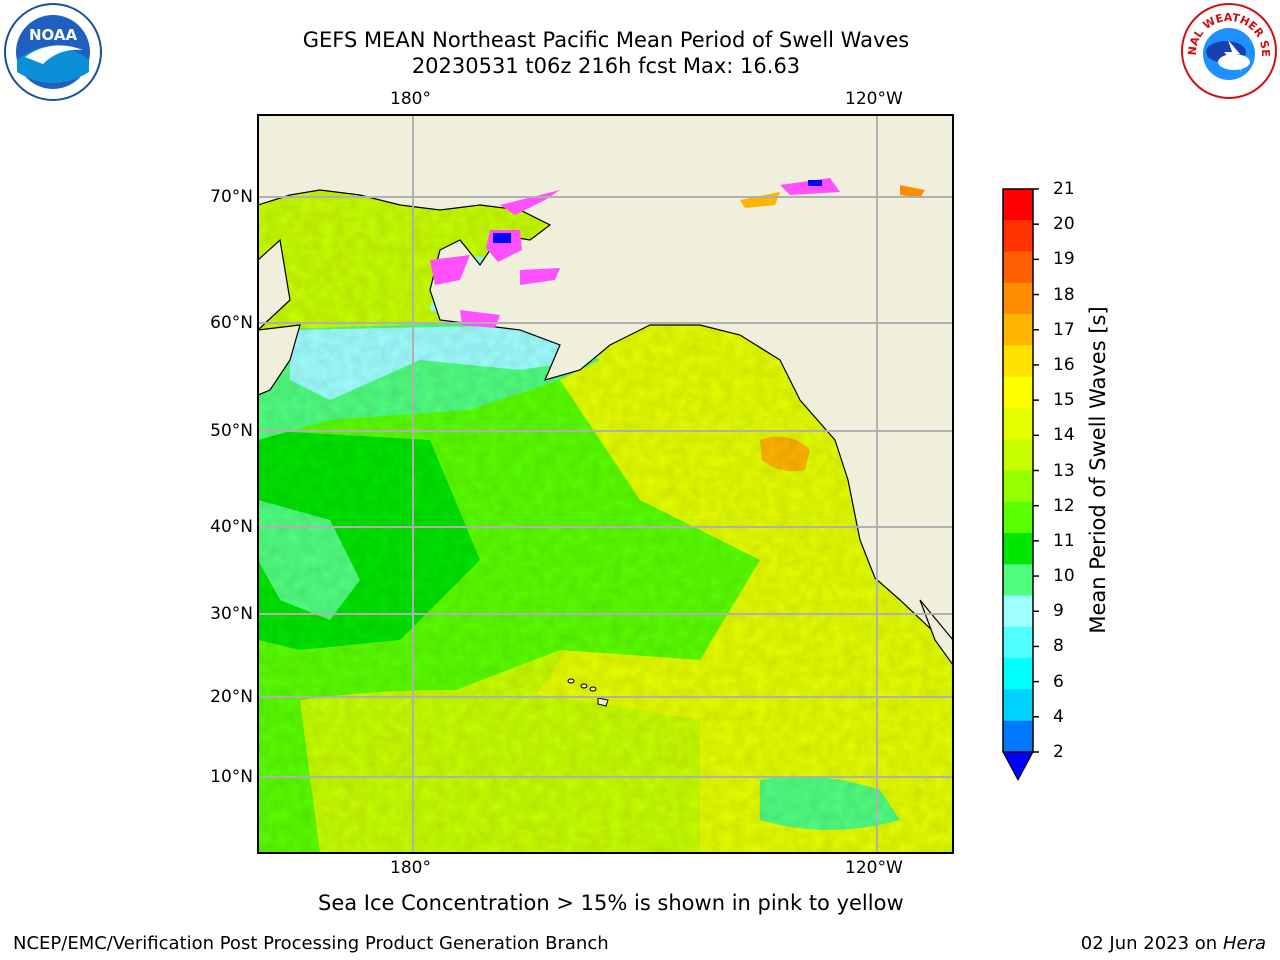 The image size is (1280, 960). I want to click on lon-label-bottom-120w: 120°W, so click(874, 868).